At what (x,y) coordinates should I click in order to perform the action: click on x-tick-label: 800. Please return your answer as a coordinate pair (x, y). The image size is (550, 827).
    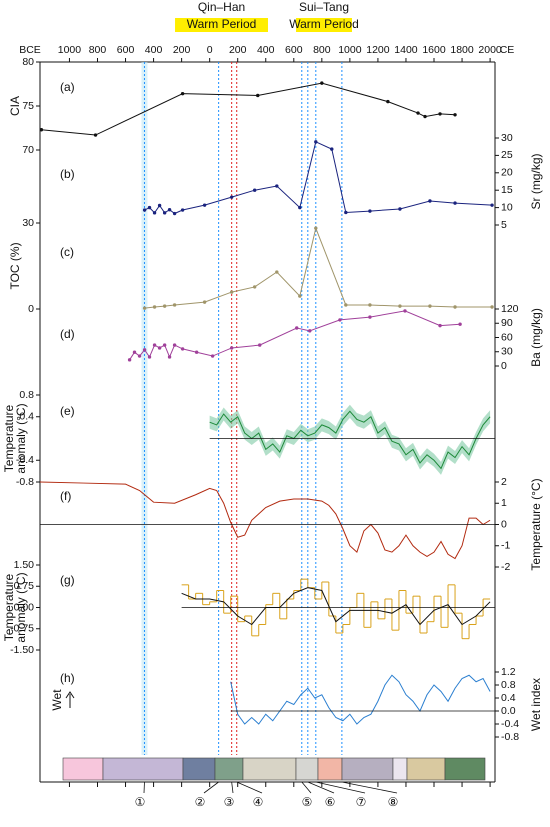
    Looking at the image, I should click on (322, 50).